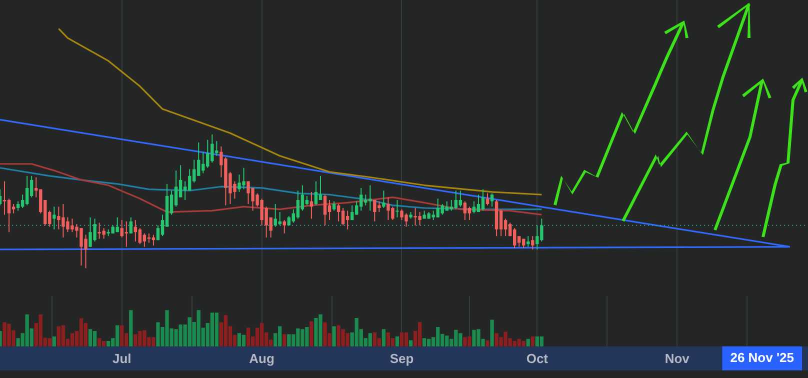 This screenshot has width=808, height=378. I want to click on x-tick-label: Oct, so click(537, 358).